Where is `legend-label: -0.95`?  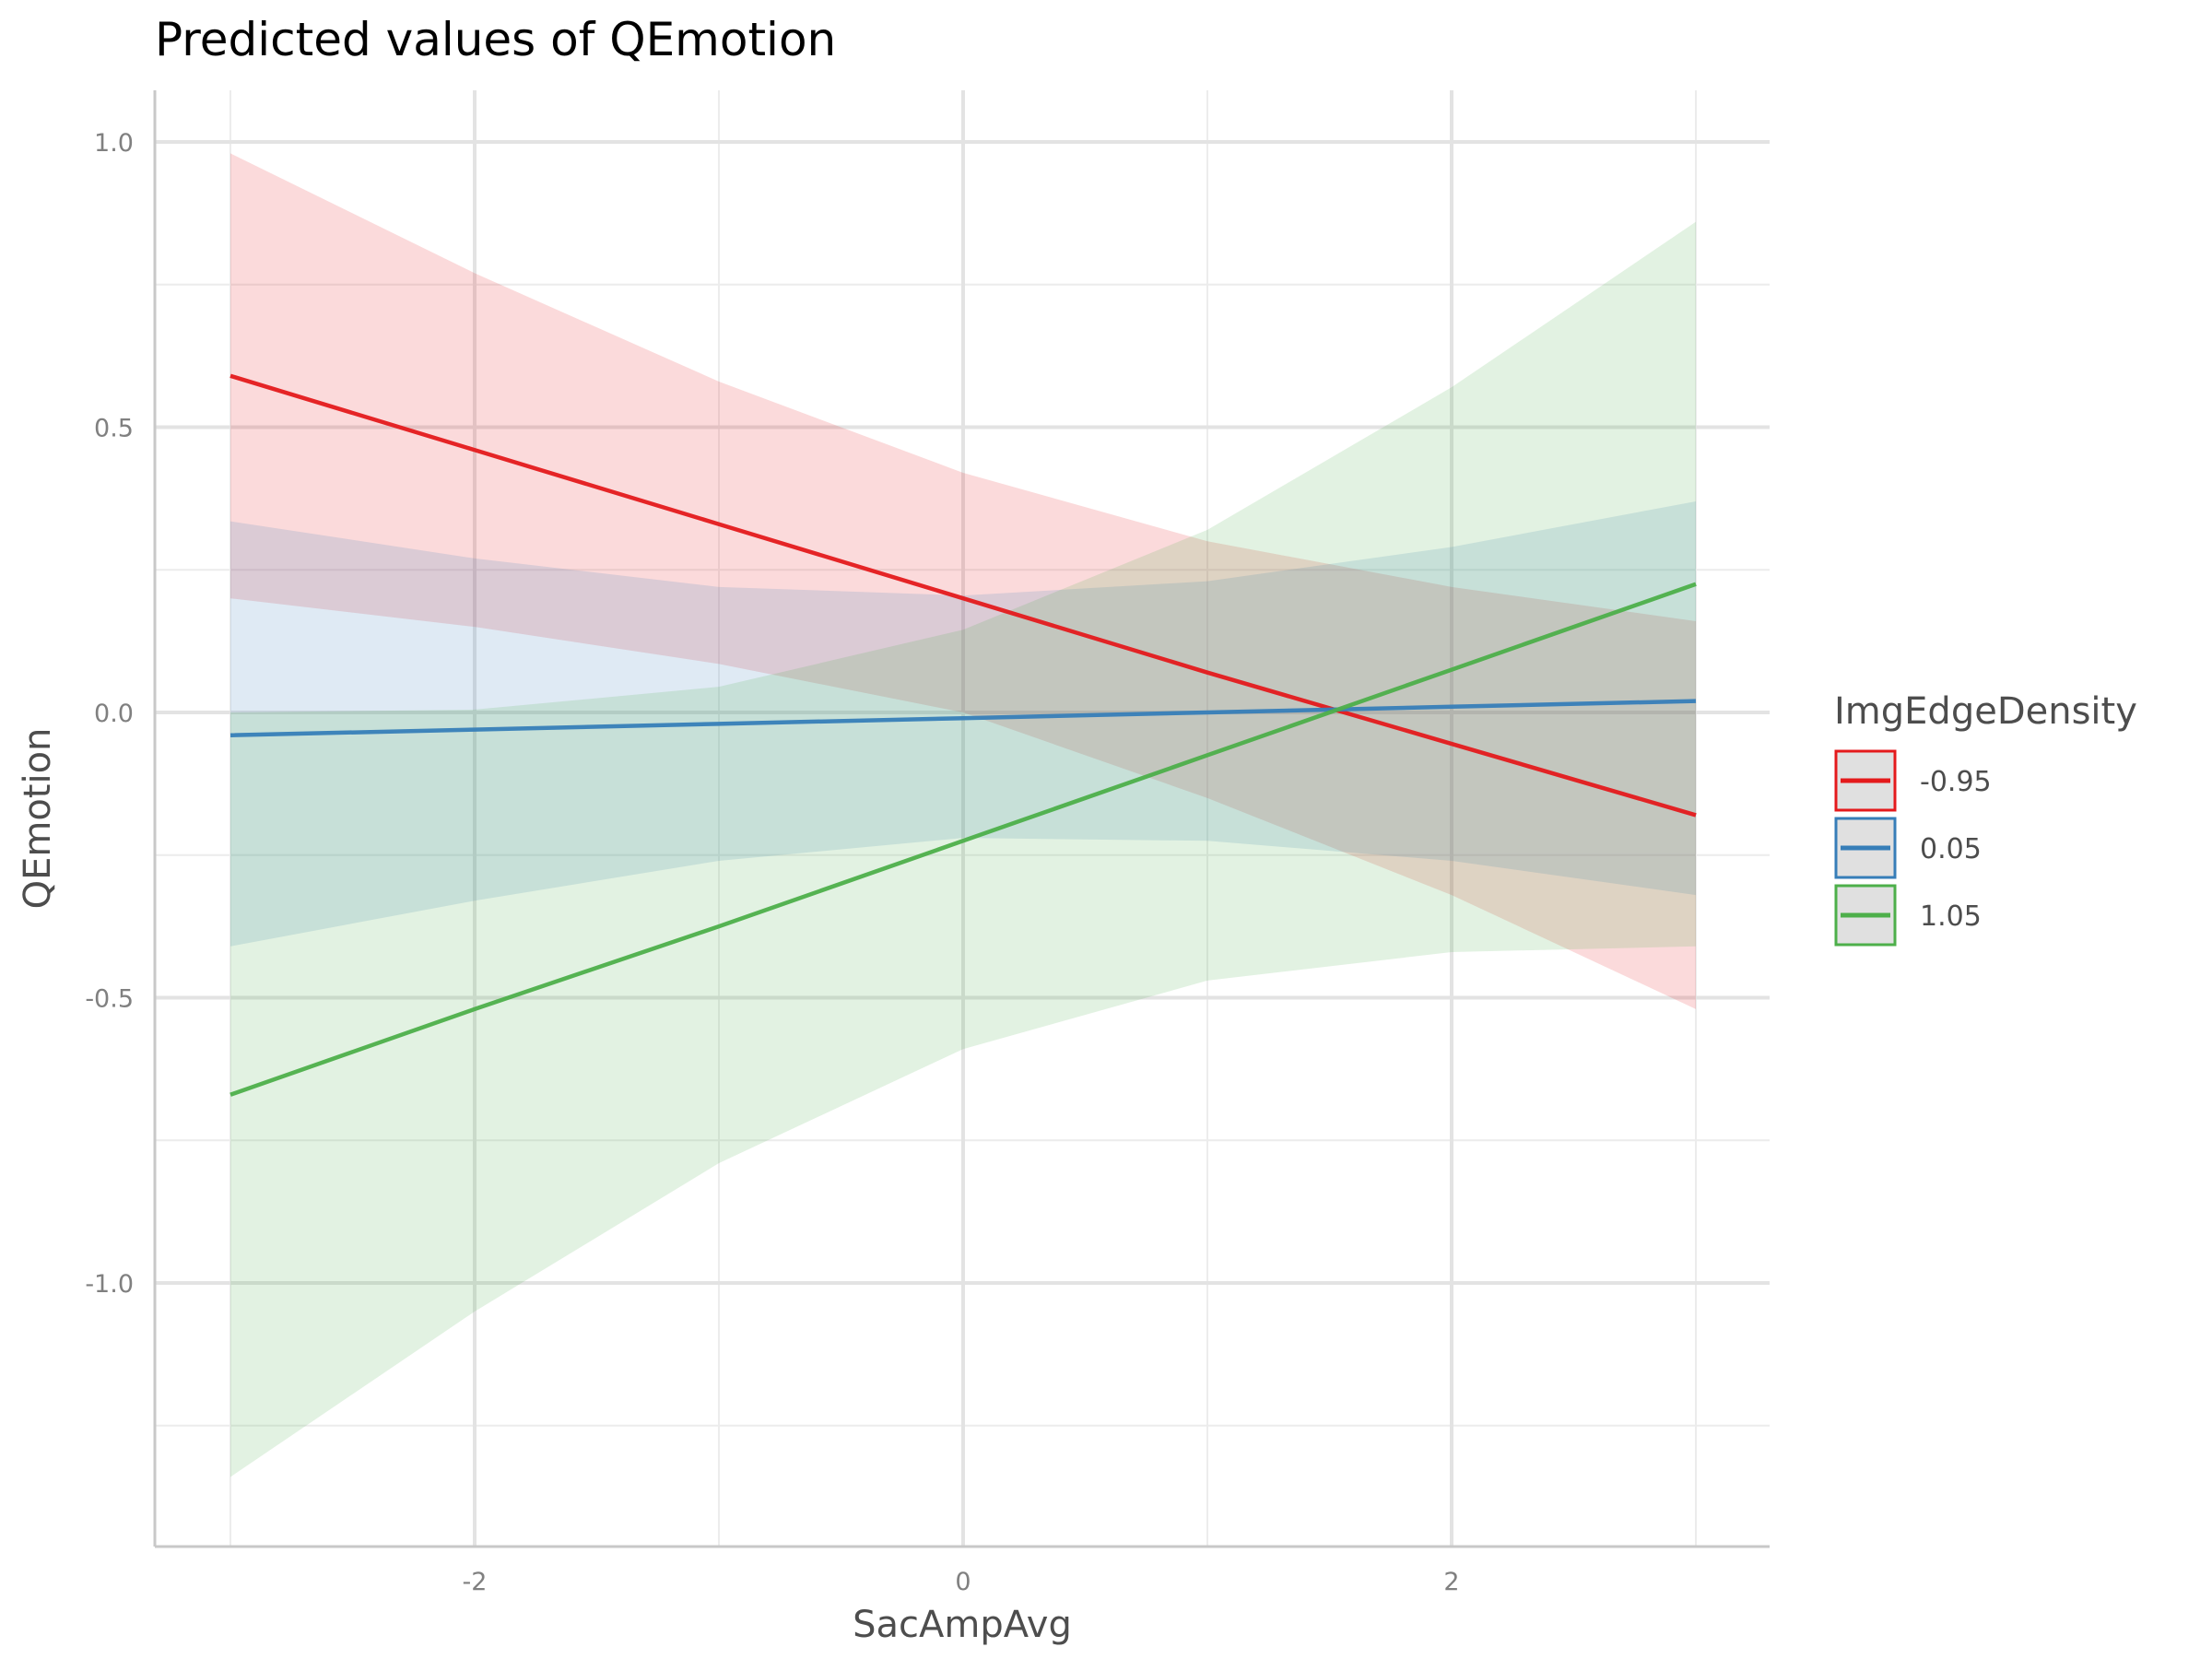
legend-label: -0.95 is located at coordinates (1956, 782).